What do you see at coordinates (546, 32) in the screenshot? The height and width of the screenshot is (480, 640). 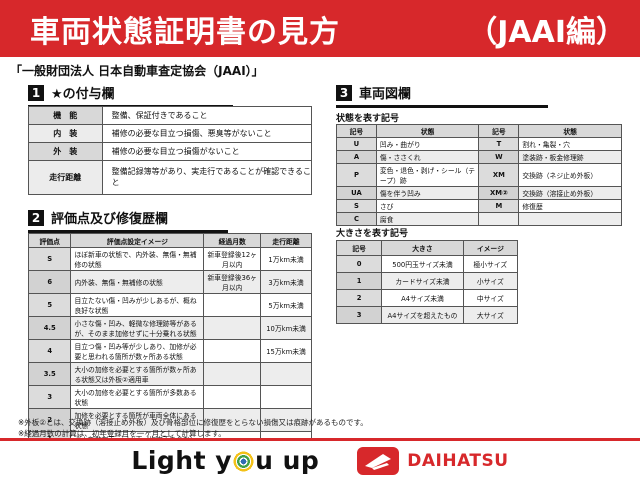 I see `page-title-edition: （JAAI編）` at bounding box center [546, 32].